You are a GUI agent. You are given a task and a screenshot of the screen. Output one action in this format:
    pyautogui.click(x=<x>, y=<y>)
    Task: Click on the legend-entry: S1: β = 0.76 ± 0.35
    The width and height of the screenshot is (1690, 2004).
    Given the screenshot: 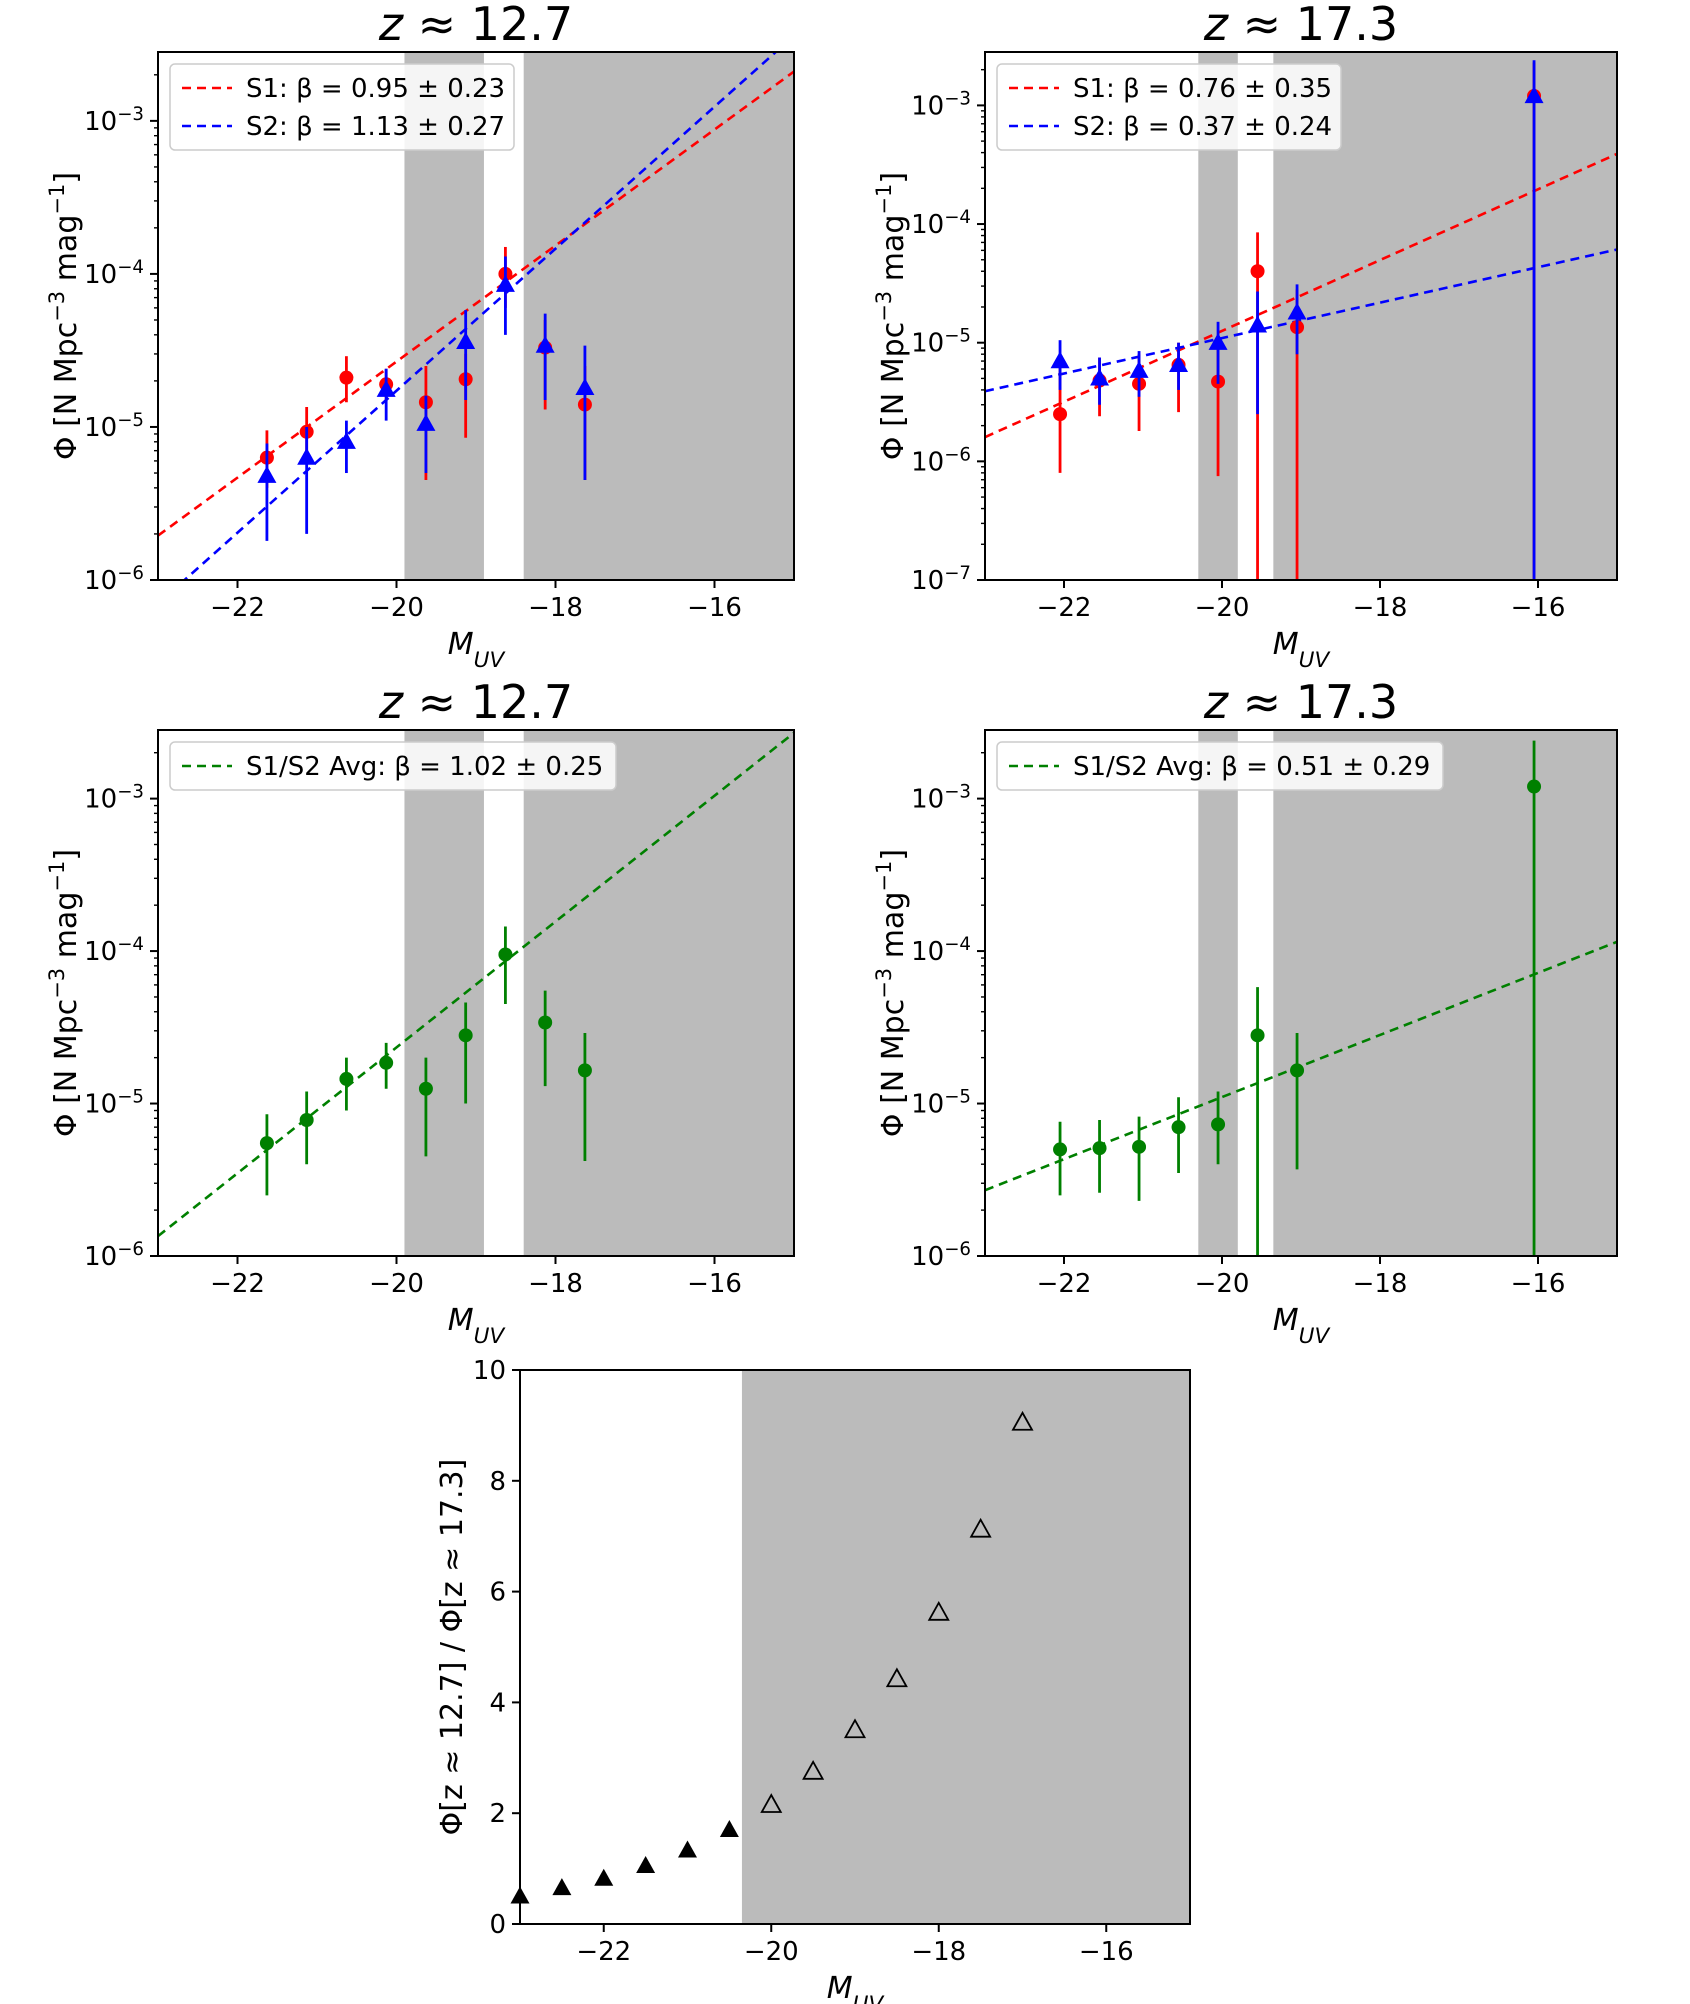 What is the action you would take?
    pyautogui.click(x=1202, y=89)
    